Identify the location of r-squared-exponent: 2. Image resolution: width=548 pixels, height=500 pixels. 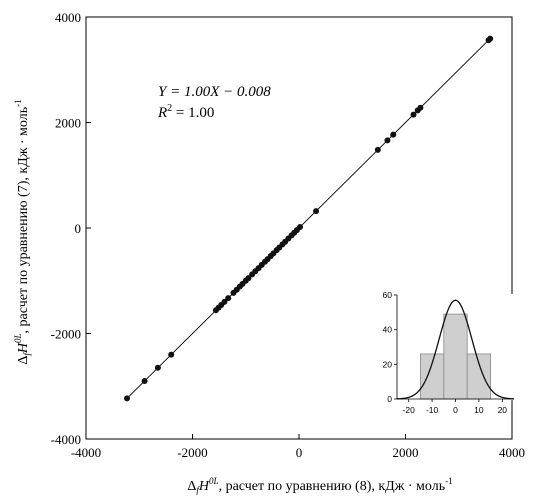
(169, 108).